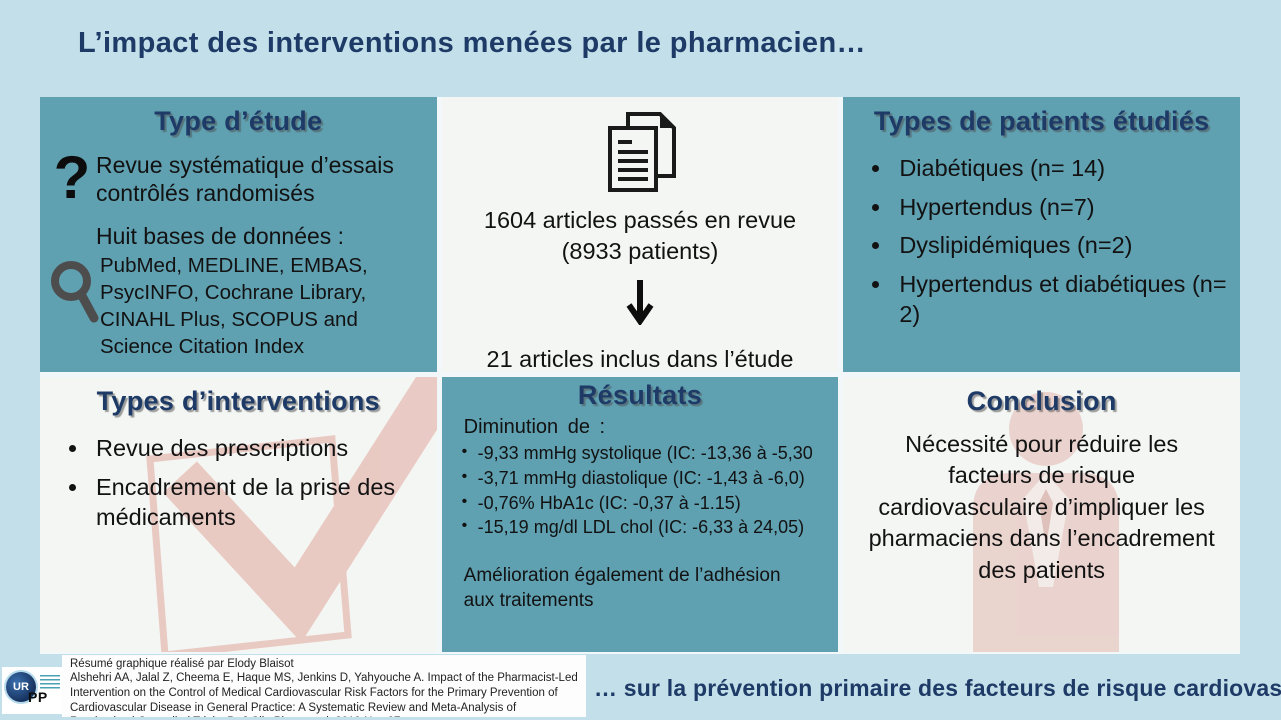  Describe the element at coordinates (72, 177) in the screenshot. I see `question-mark-icon: ?` at that location.